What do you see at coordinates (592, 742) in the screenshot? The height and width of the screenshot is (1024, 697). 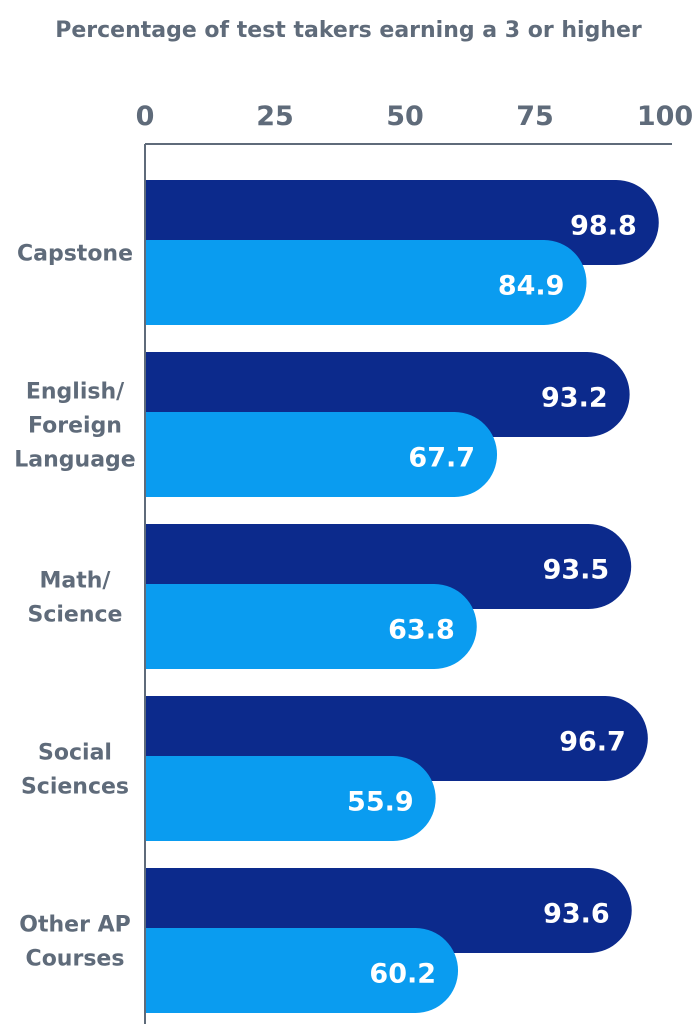 I see `bar-value-label: 96.7` at bounding box center [592, 742].